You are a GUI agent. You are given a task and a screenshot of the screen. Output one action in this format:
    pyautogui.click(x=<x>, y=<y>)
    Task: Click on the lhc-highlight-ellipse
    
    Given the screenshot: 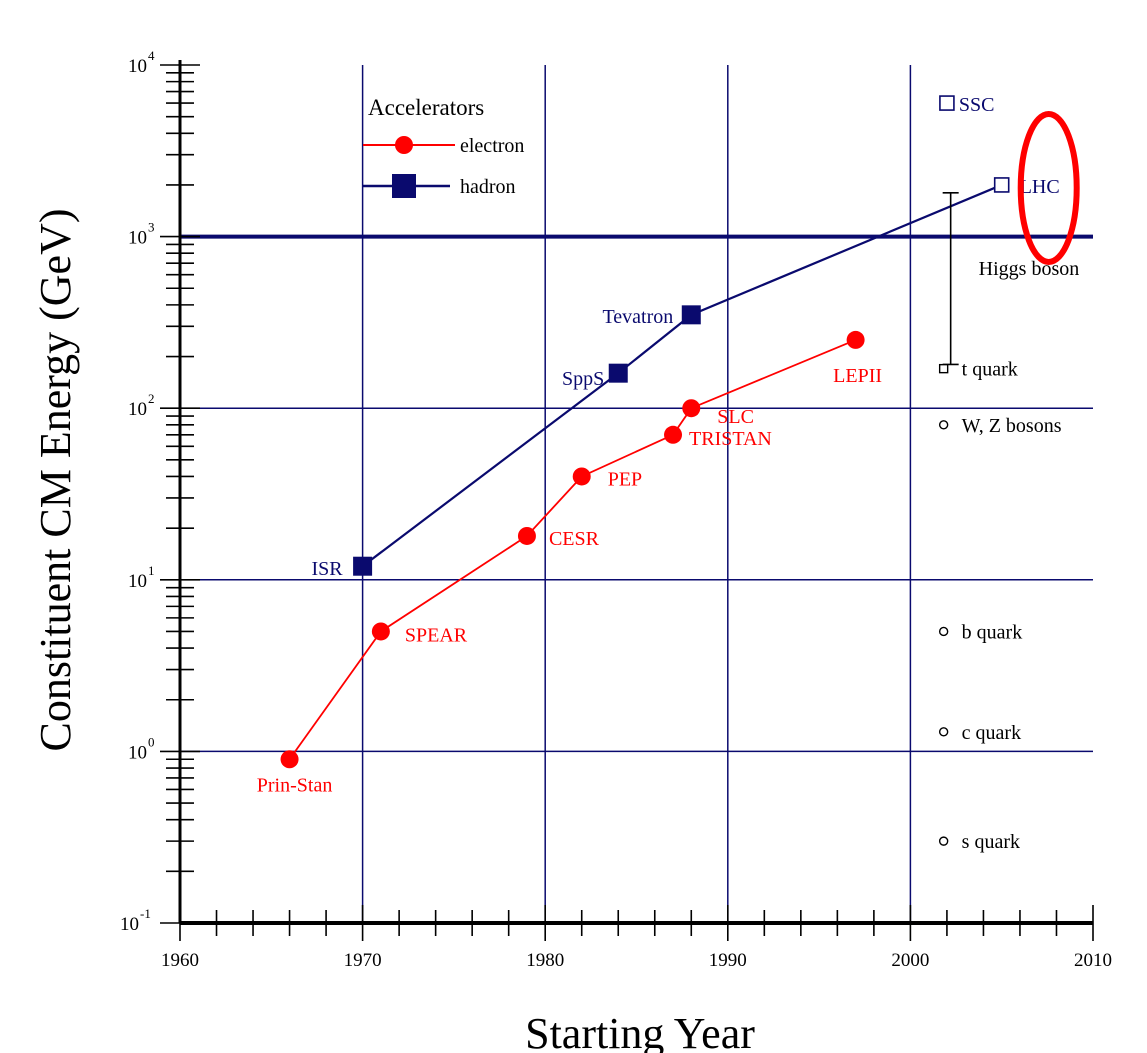 What is the action you would take?
    pyautogui.click(x=1048, y=187)
    